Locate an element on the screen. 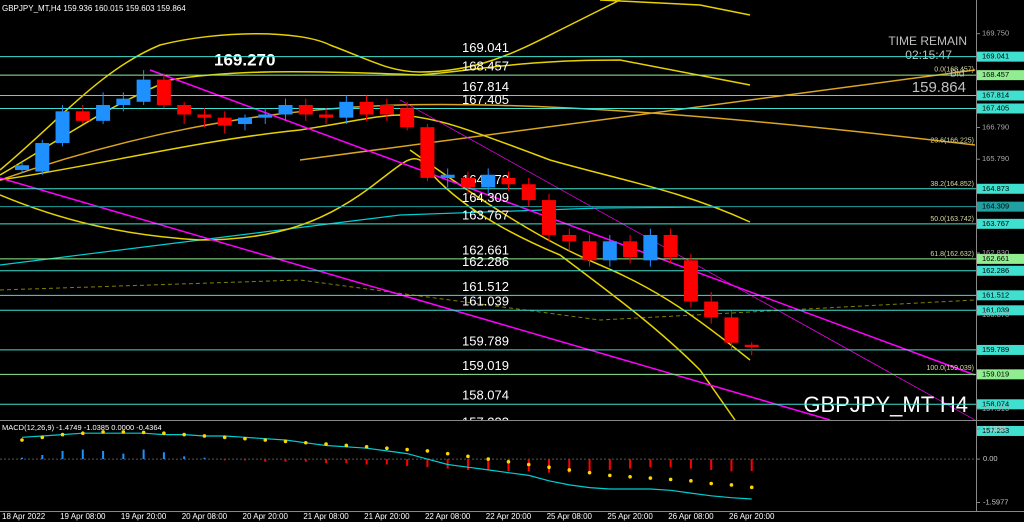  axis-level-label: 169.041 is located at coordinates (995, 56).